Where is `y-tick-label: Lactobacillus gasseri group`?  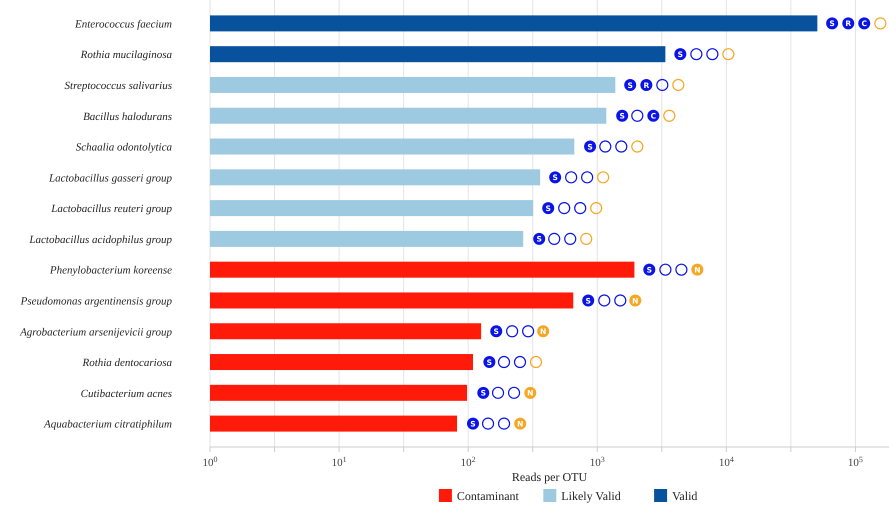 y-tick-label: Lactobacillus gasseri group is located at coordinates (110, 178).